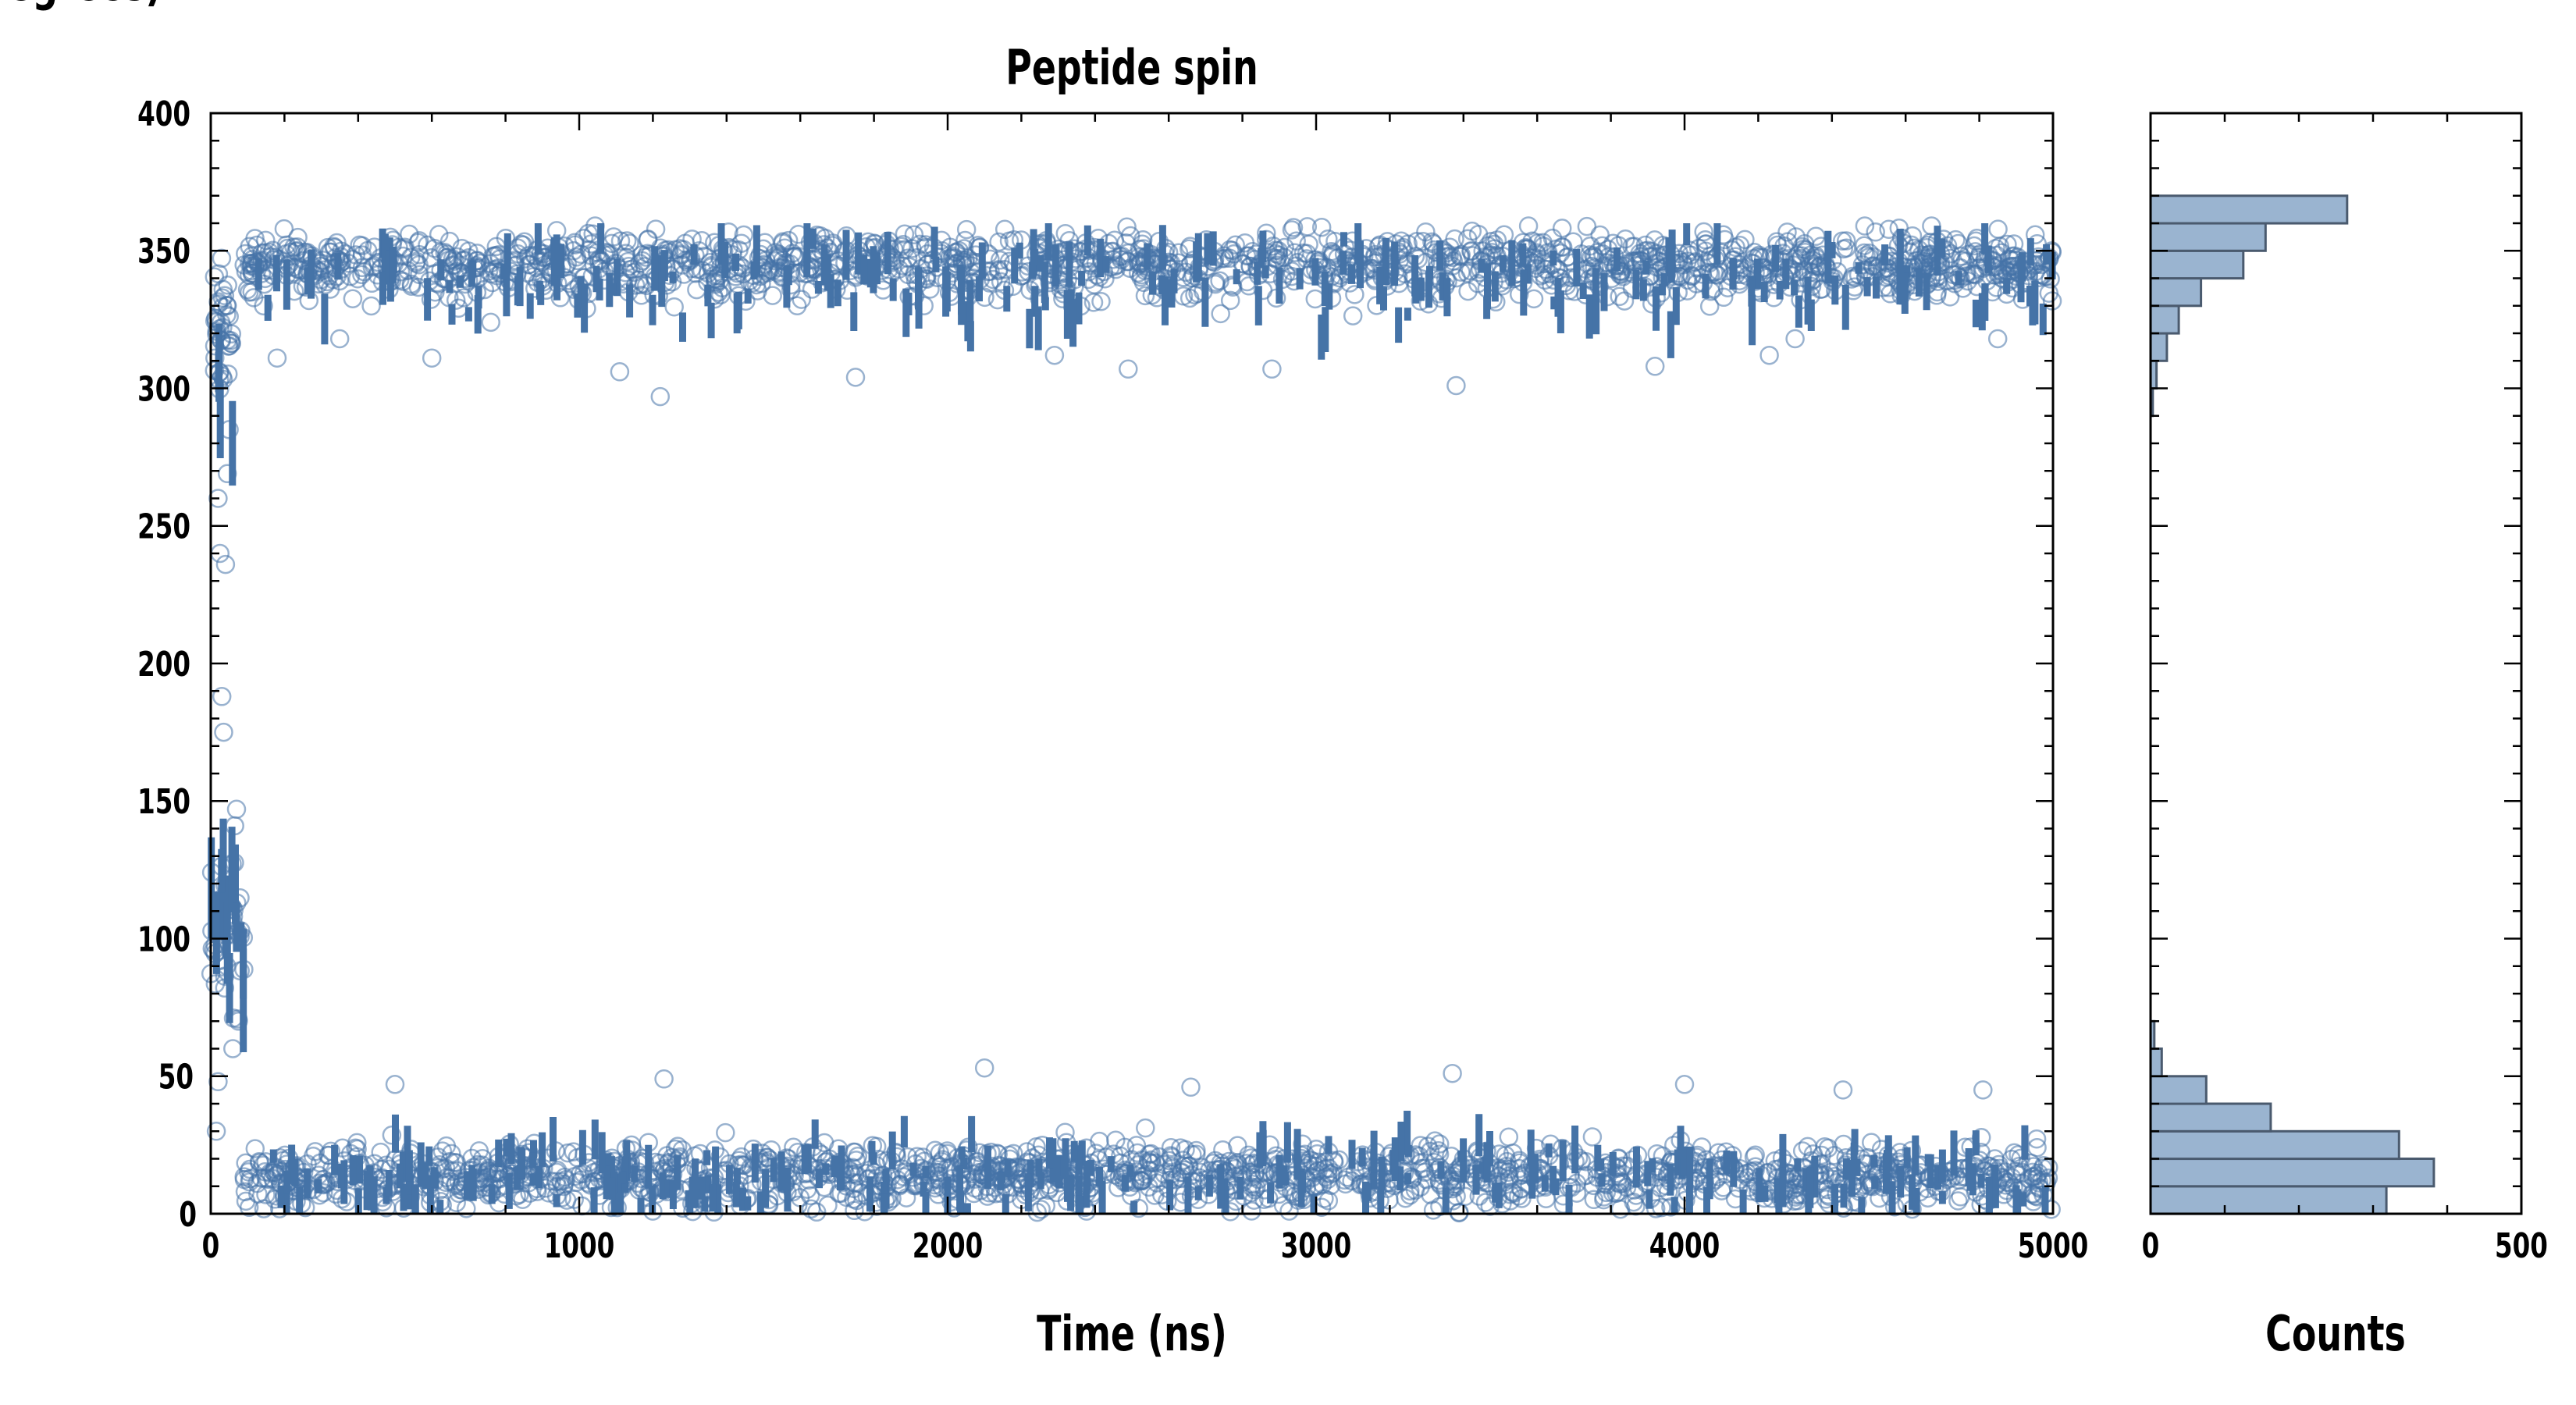 This screenshot has height=1405, width=2576. What do you see at coordinates (163, 665) in the screenshot?
I see `y-tick-label: 200` at bounding box center [163, 665].